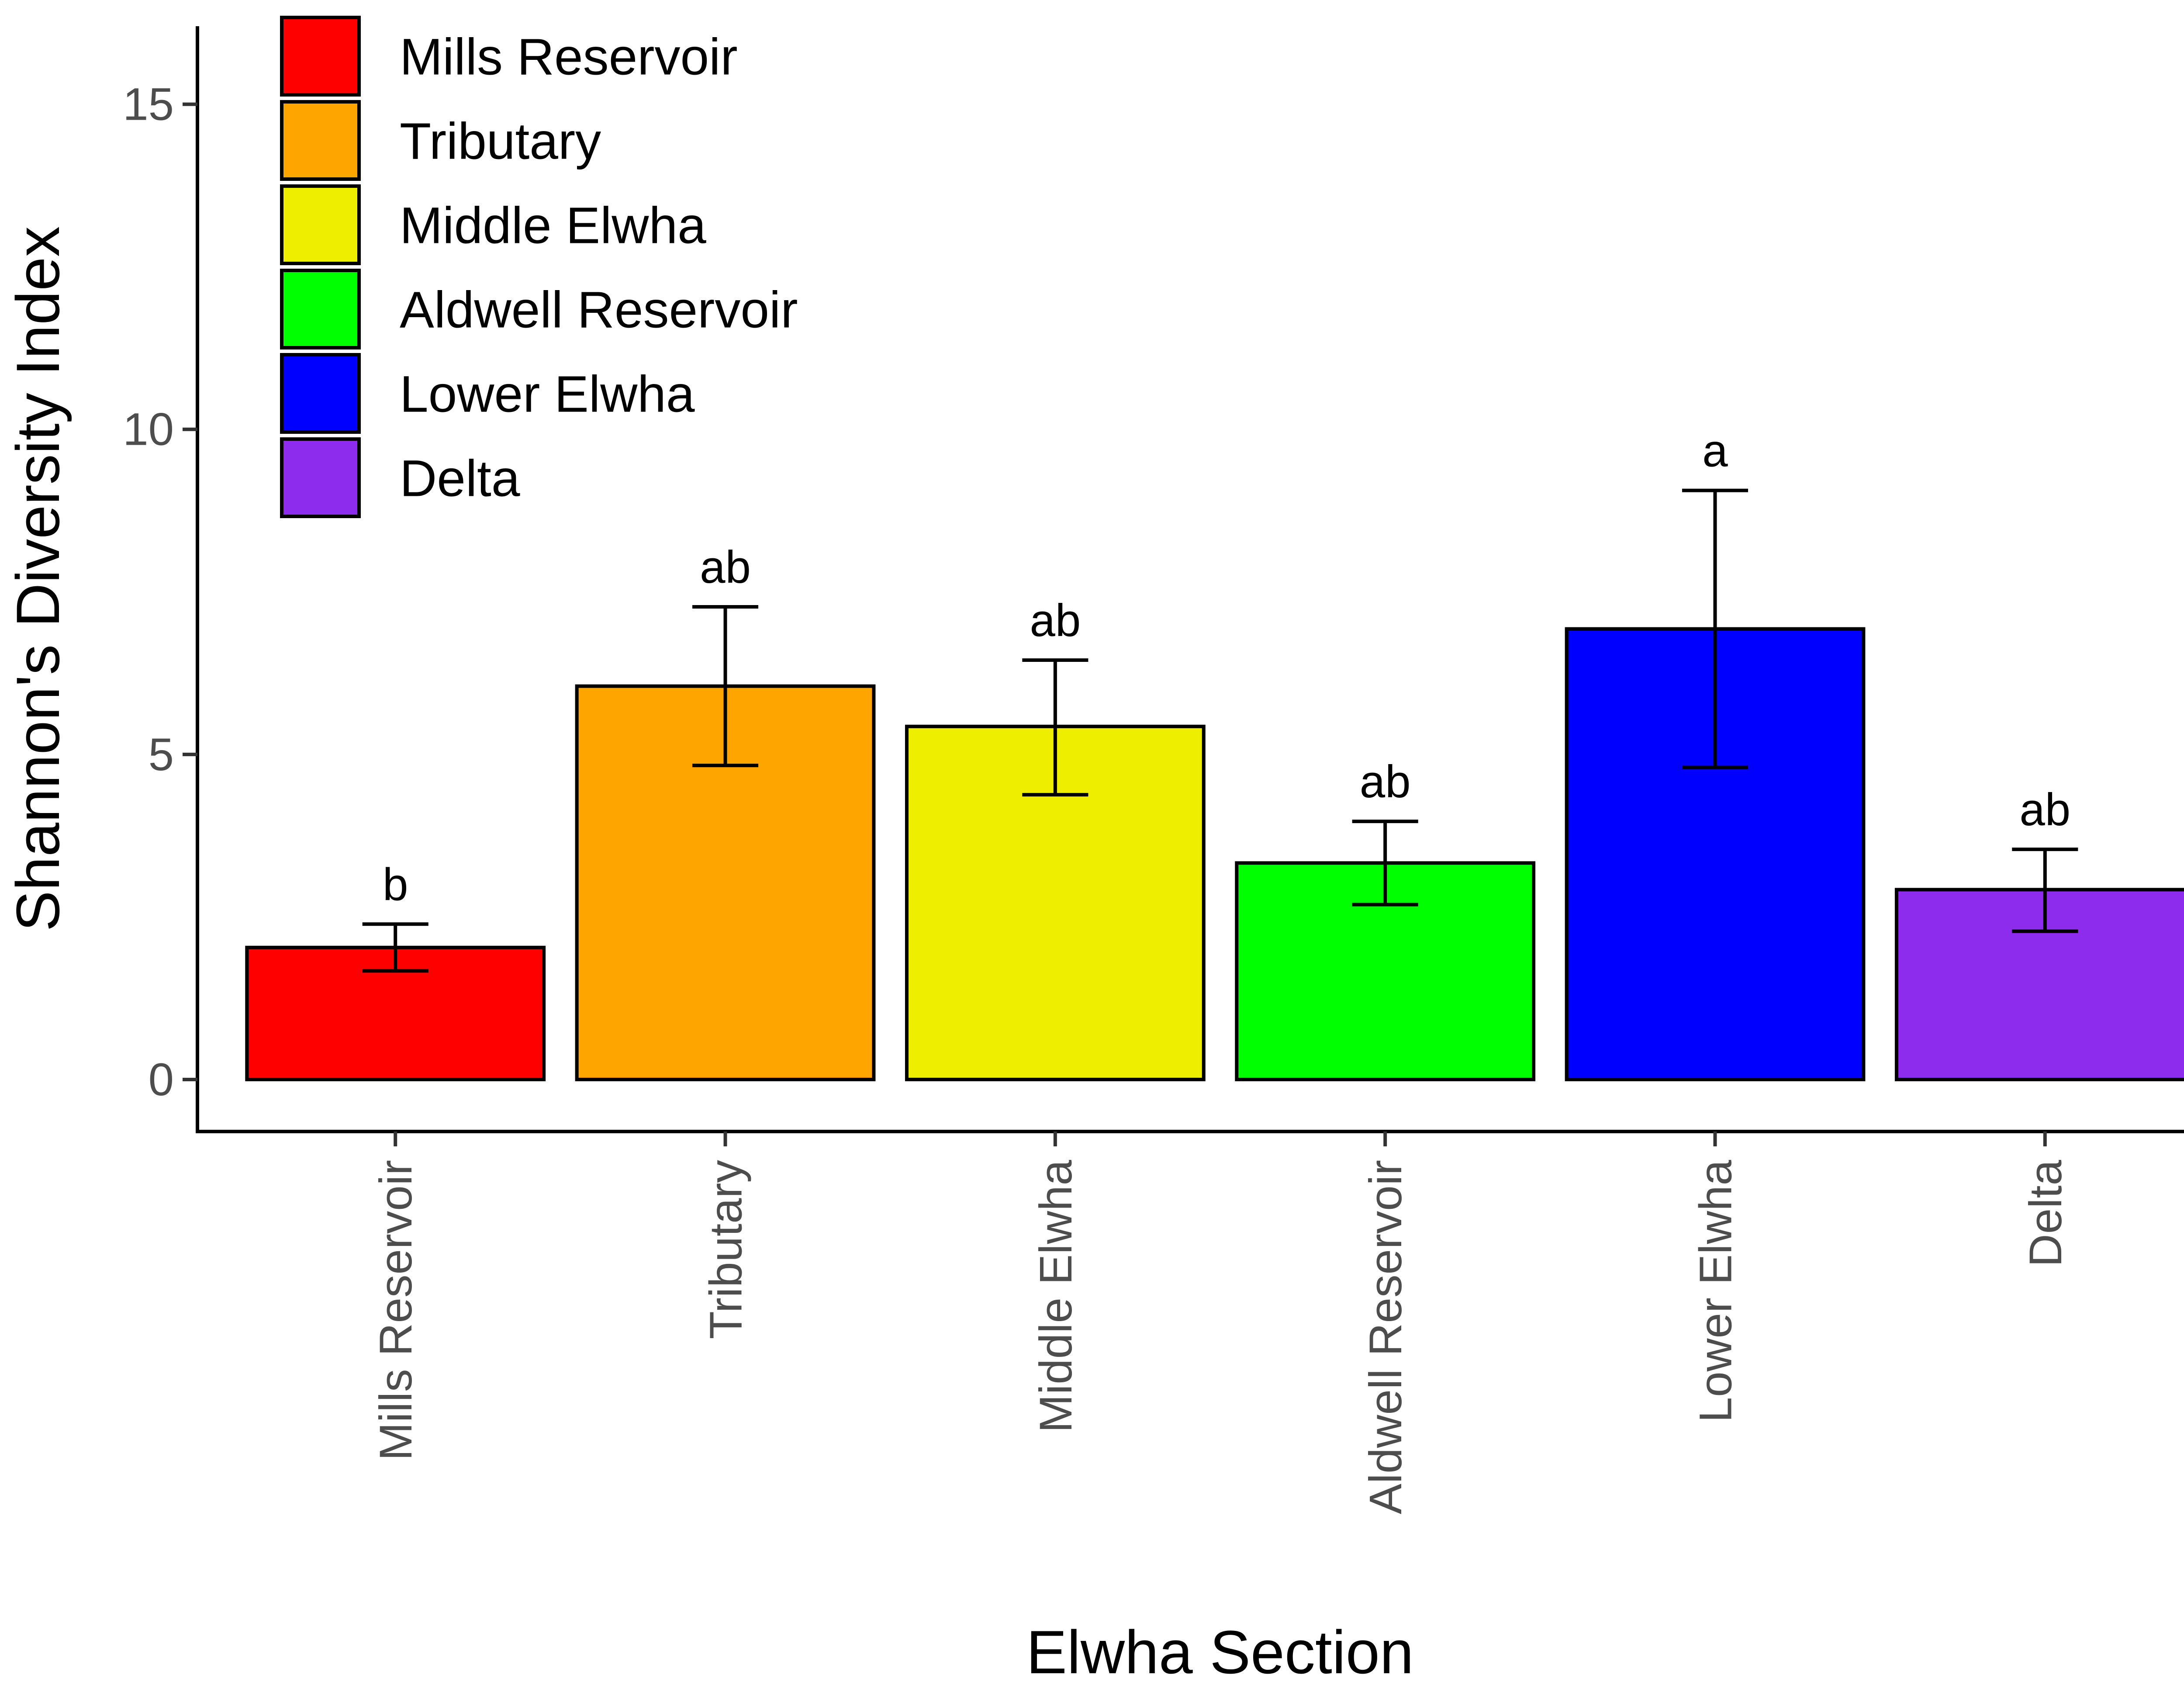 This screenshot has height=1706, width=2184. Describe the element at coordinates (599, 310) in the screenshot. I see `legend-label-3: Aldwell Reservoir` at that location.